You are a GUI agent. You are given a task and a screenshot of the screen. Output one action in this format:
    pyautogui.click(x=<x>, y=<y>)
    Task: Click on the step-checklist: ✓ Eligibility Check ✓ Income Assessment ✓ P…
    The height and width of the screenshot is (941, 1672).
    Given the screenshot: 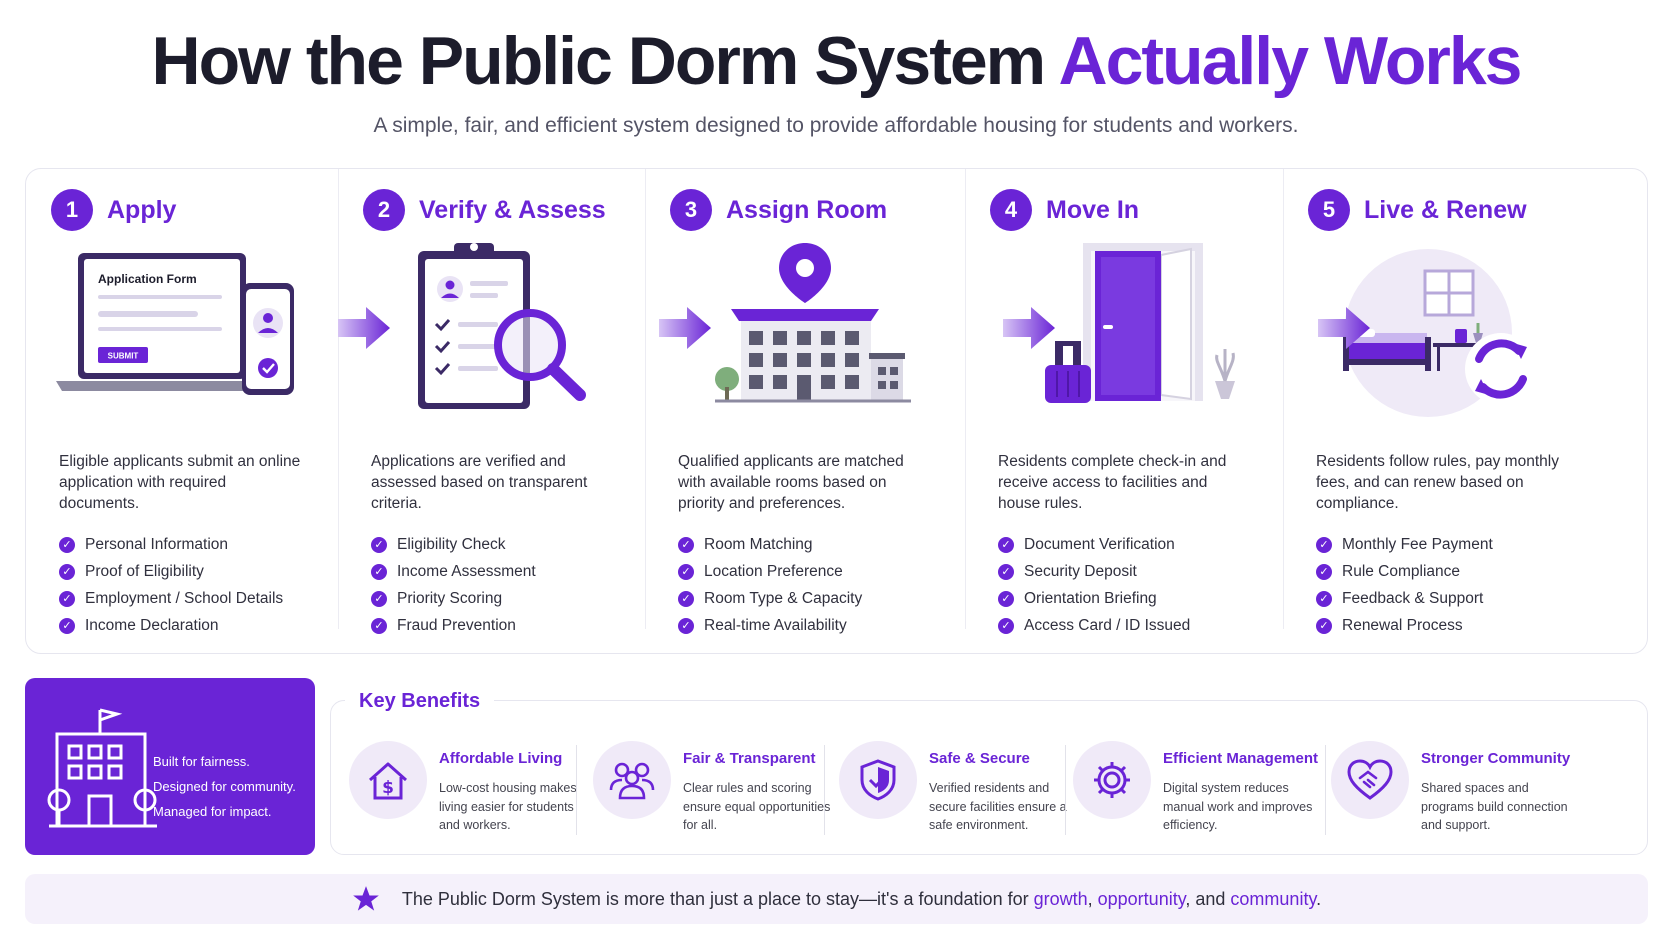 What is the action you would take?
    pyautogui.click(x=453, y=585)
    